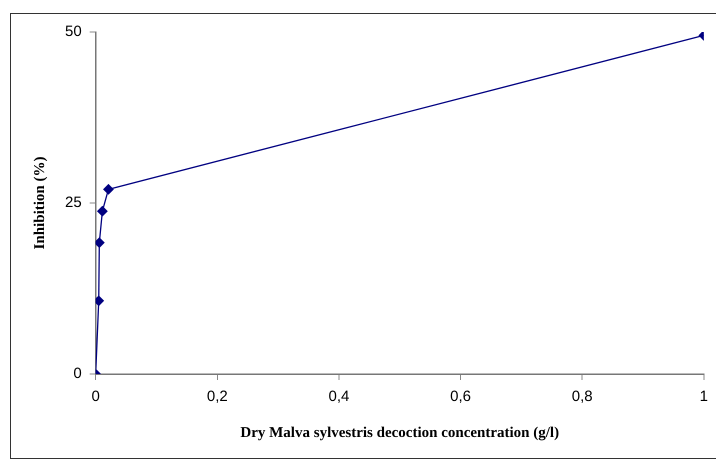  What do you see at coordinates (339, 397) in the screenshot?
I see `x-tick-label: 0,4` at bounding box center [339, 397].